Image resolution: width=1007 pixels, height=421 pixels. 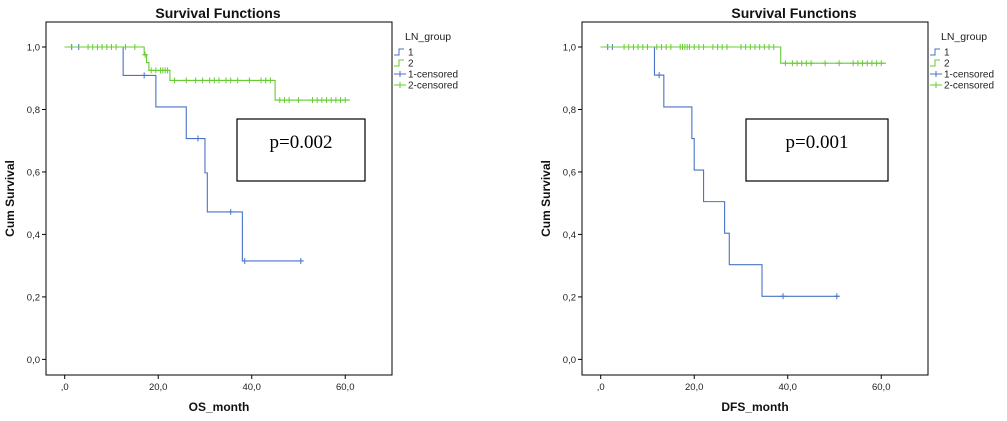 I want to click on p-value-text: p=0.001, so click(x=817, y=142).